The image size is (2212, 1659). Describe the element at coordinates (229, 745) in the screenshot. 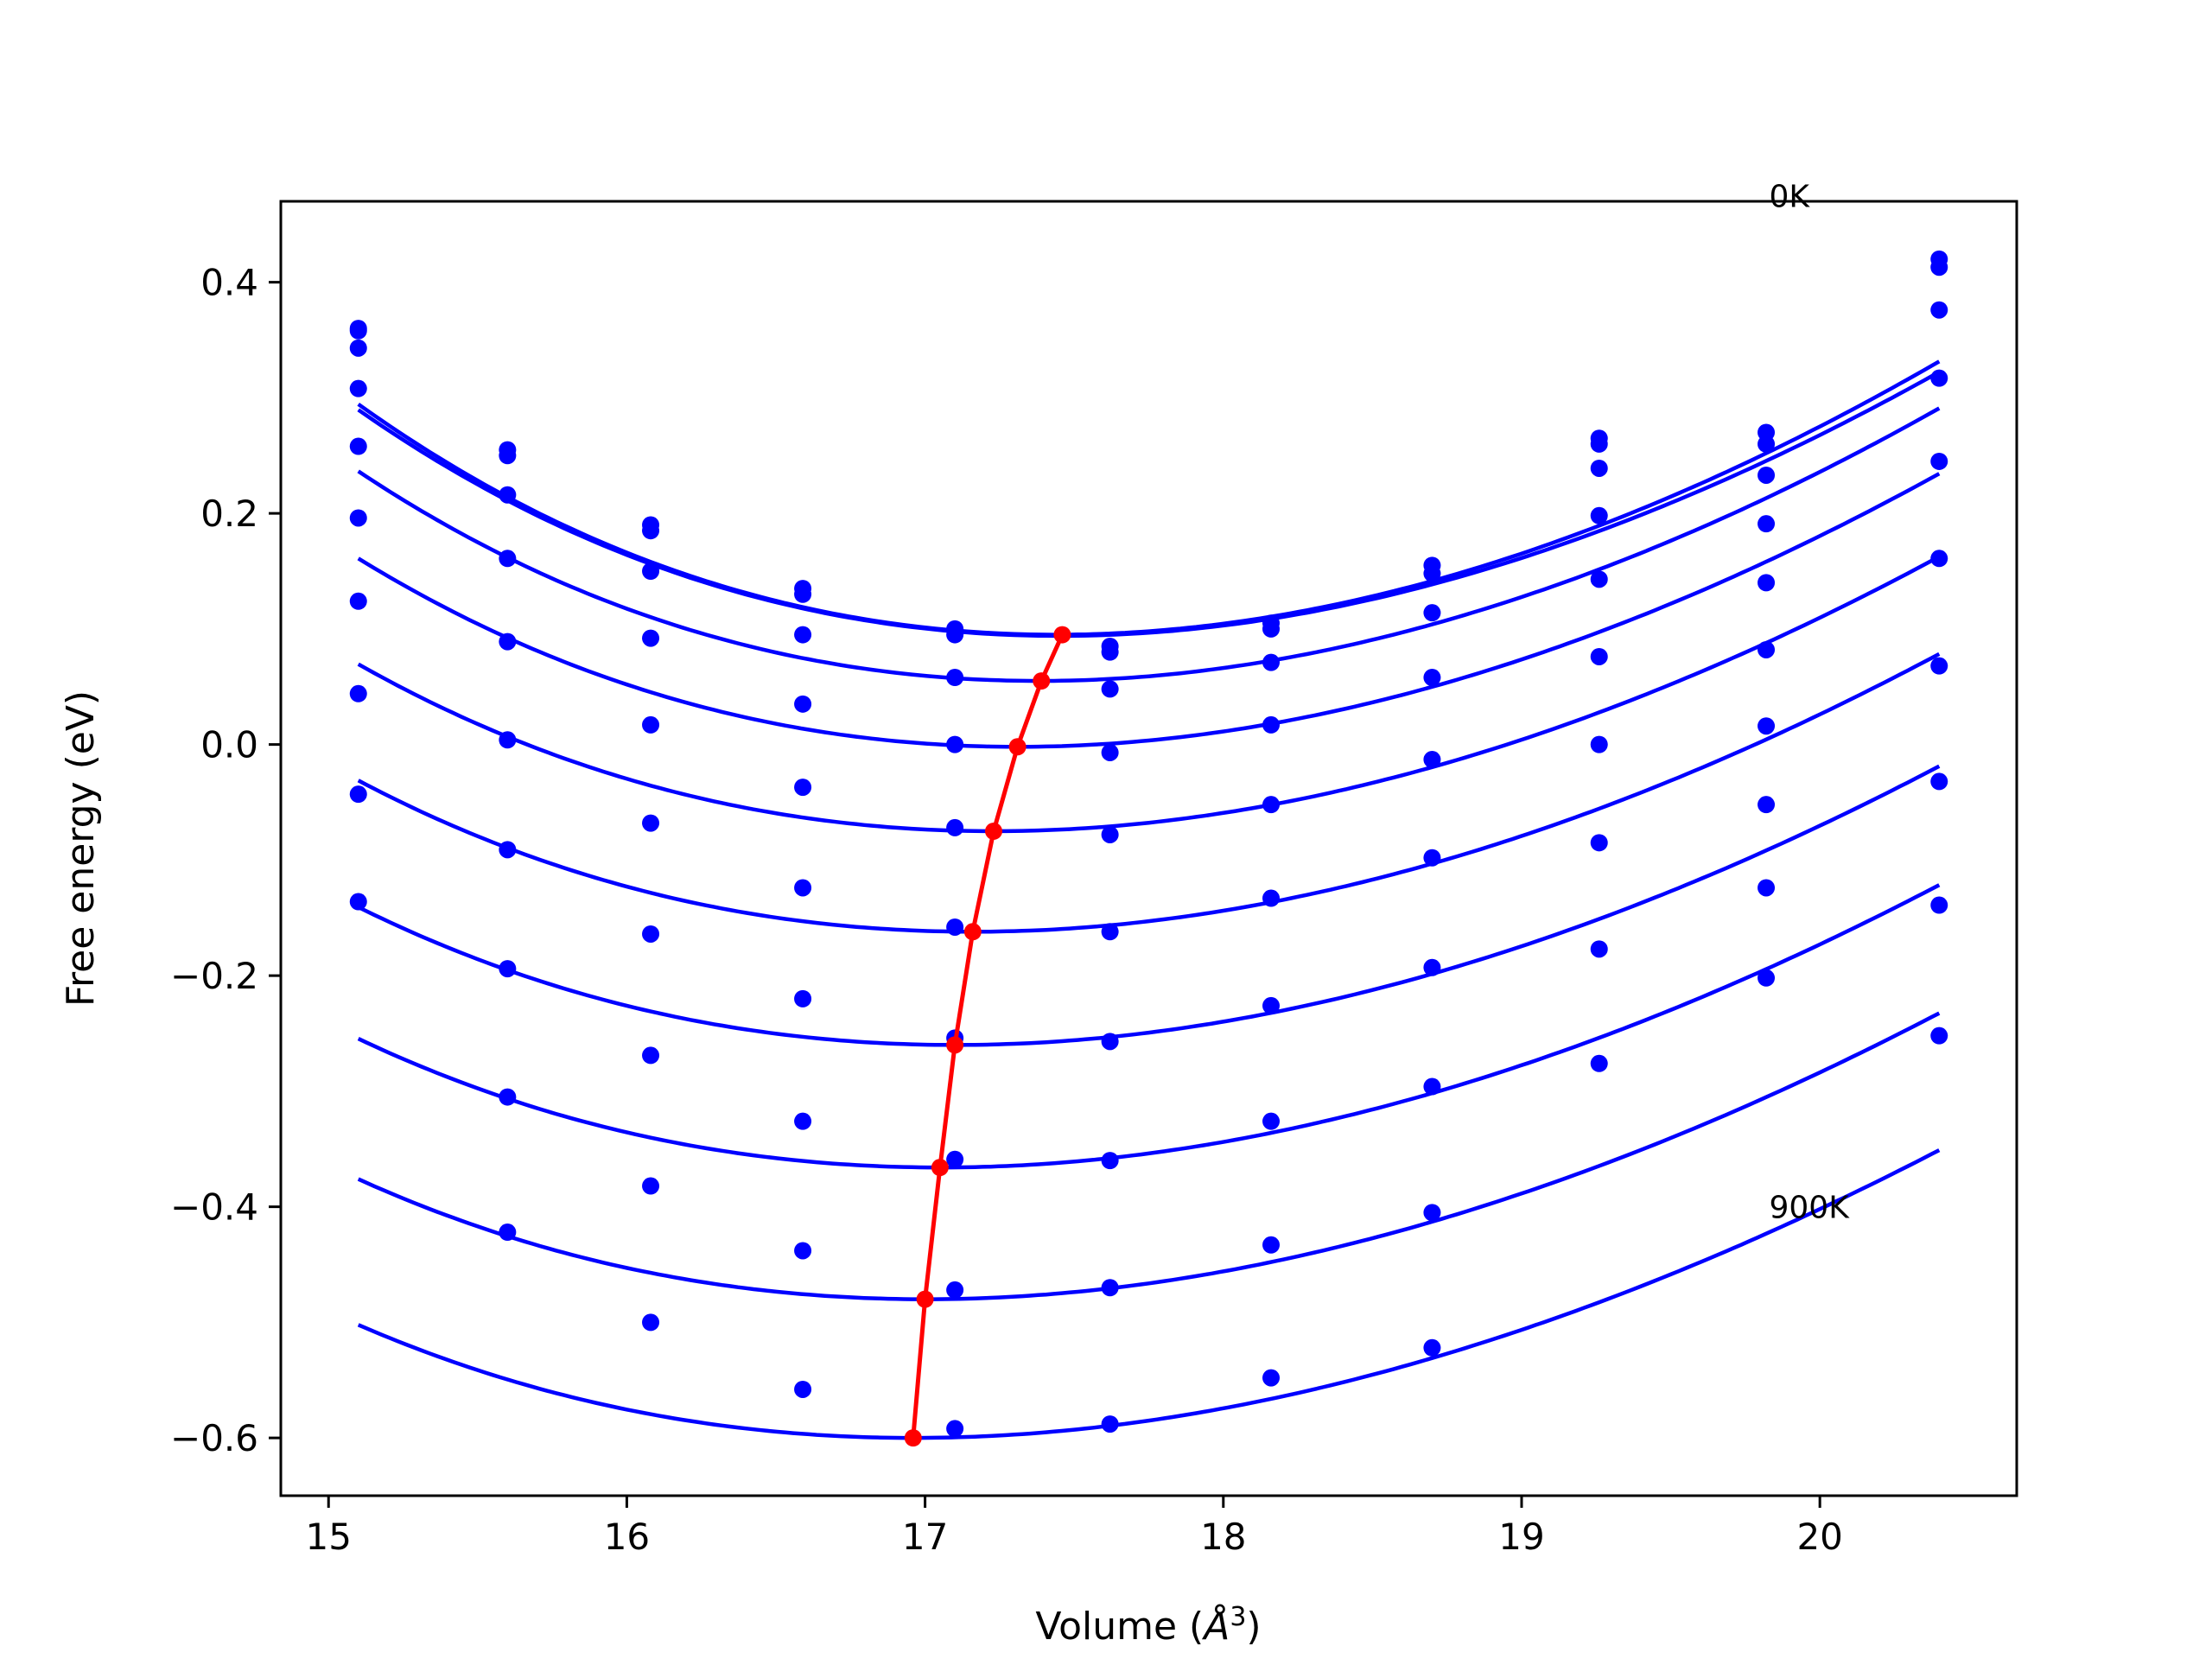

I see `y-tick-label-3: 0.0` at that location.